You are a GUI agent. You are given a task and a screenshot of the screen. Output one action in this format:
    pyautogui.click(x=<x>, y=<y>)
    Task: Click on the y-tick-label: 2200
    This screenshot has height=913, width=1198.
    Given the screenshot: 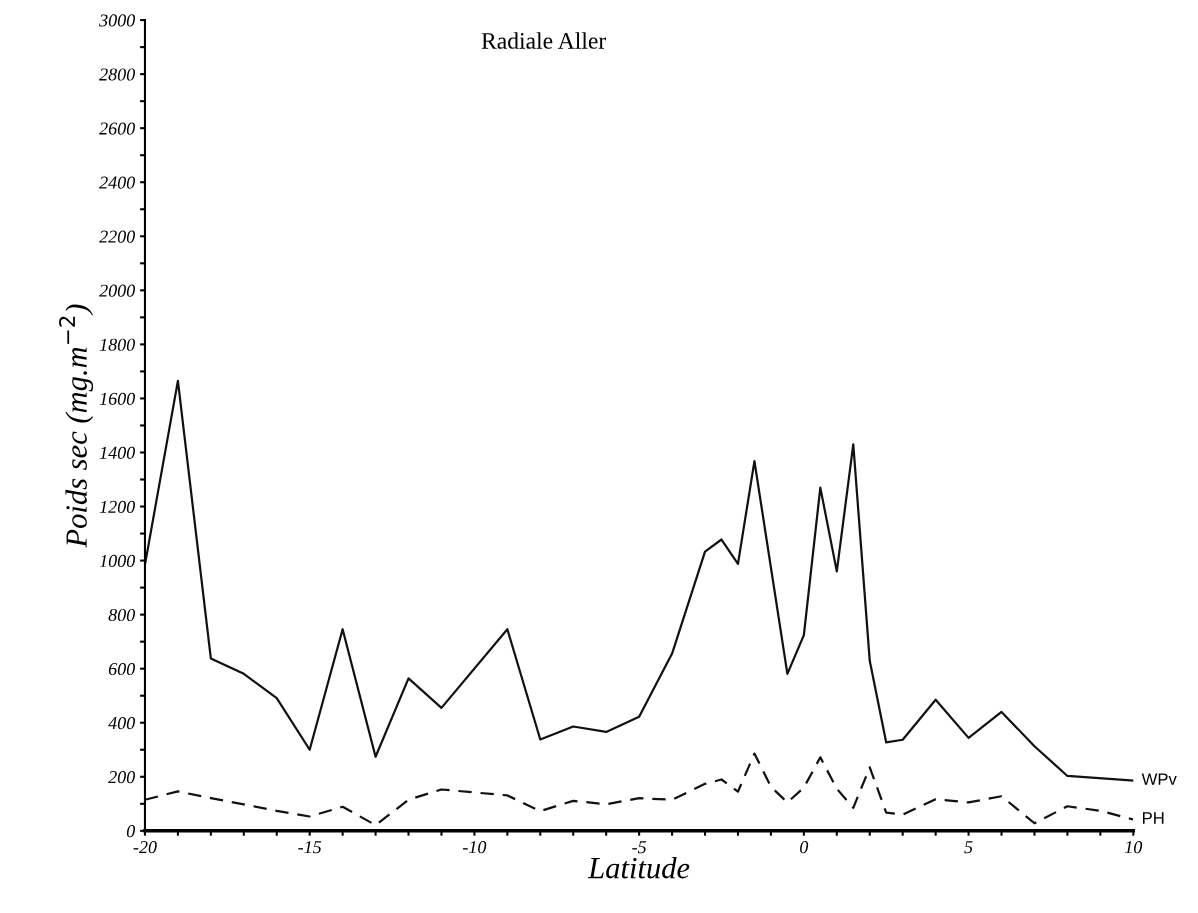 What is the action you would take?
    pyautogui.click(x=117, y=236)
    